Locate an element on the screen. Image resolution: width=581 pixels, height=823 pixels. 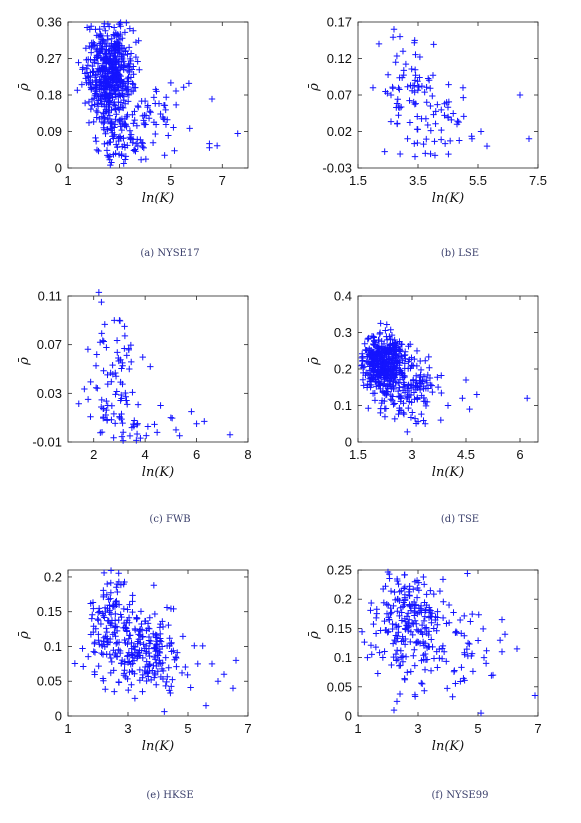
x-tick-label: 4 is located at coordinates (145, 454).